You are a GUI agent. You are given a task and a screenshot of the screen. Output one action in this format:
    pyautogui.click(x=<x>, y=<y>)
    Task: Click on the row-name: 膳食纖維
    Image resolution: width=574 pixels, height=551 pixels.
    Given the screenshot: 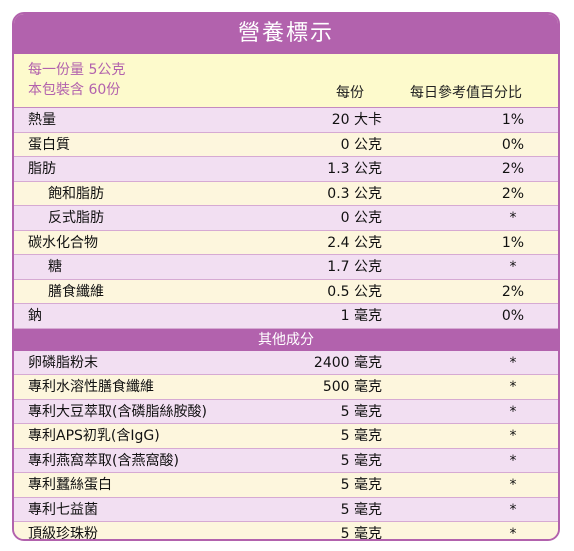 What is the action you would take?
    pyautogui.click(x=76, y=291)
    